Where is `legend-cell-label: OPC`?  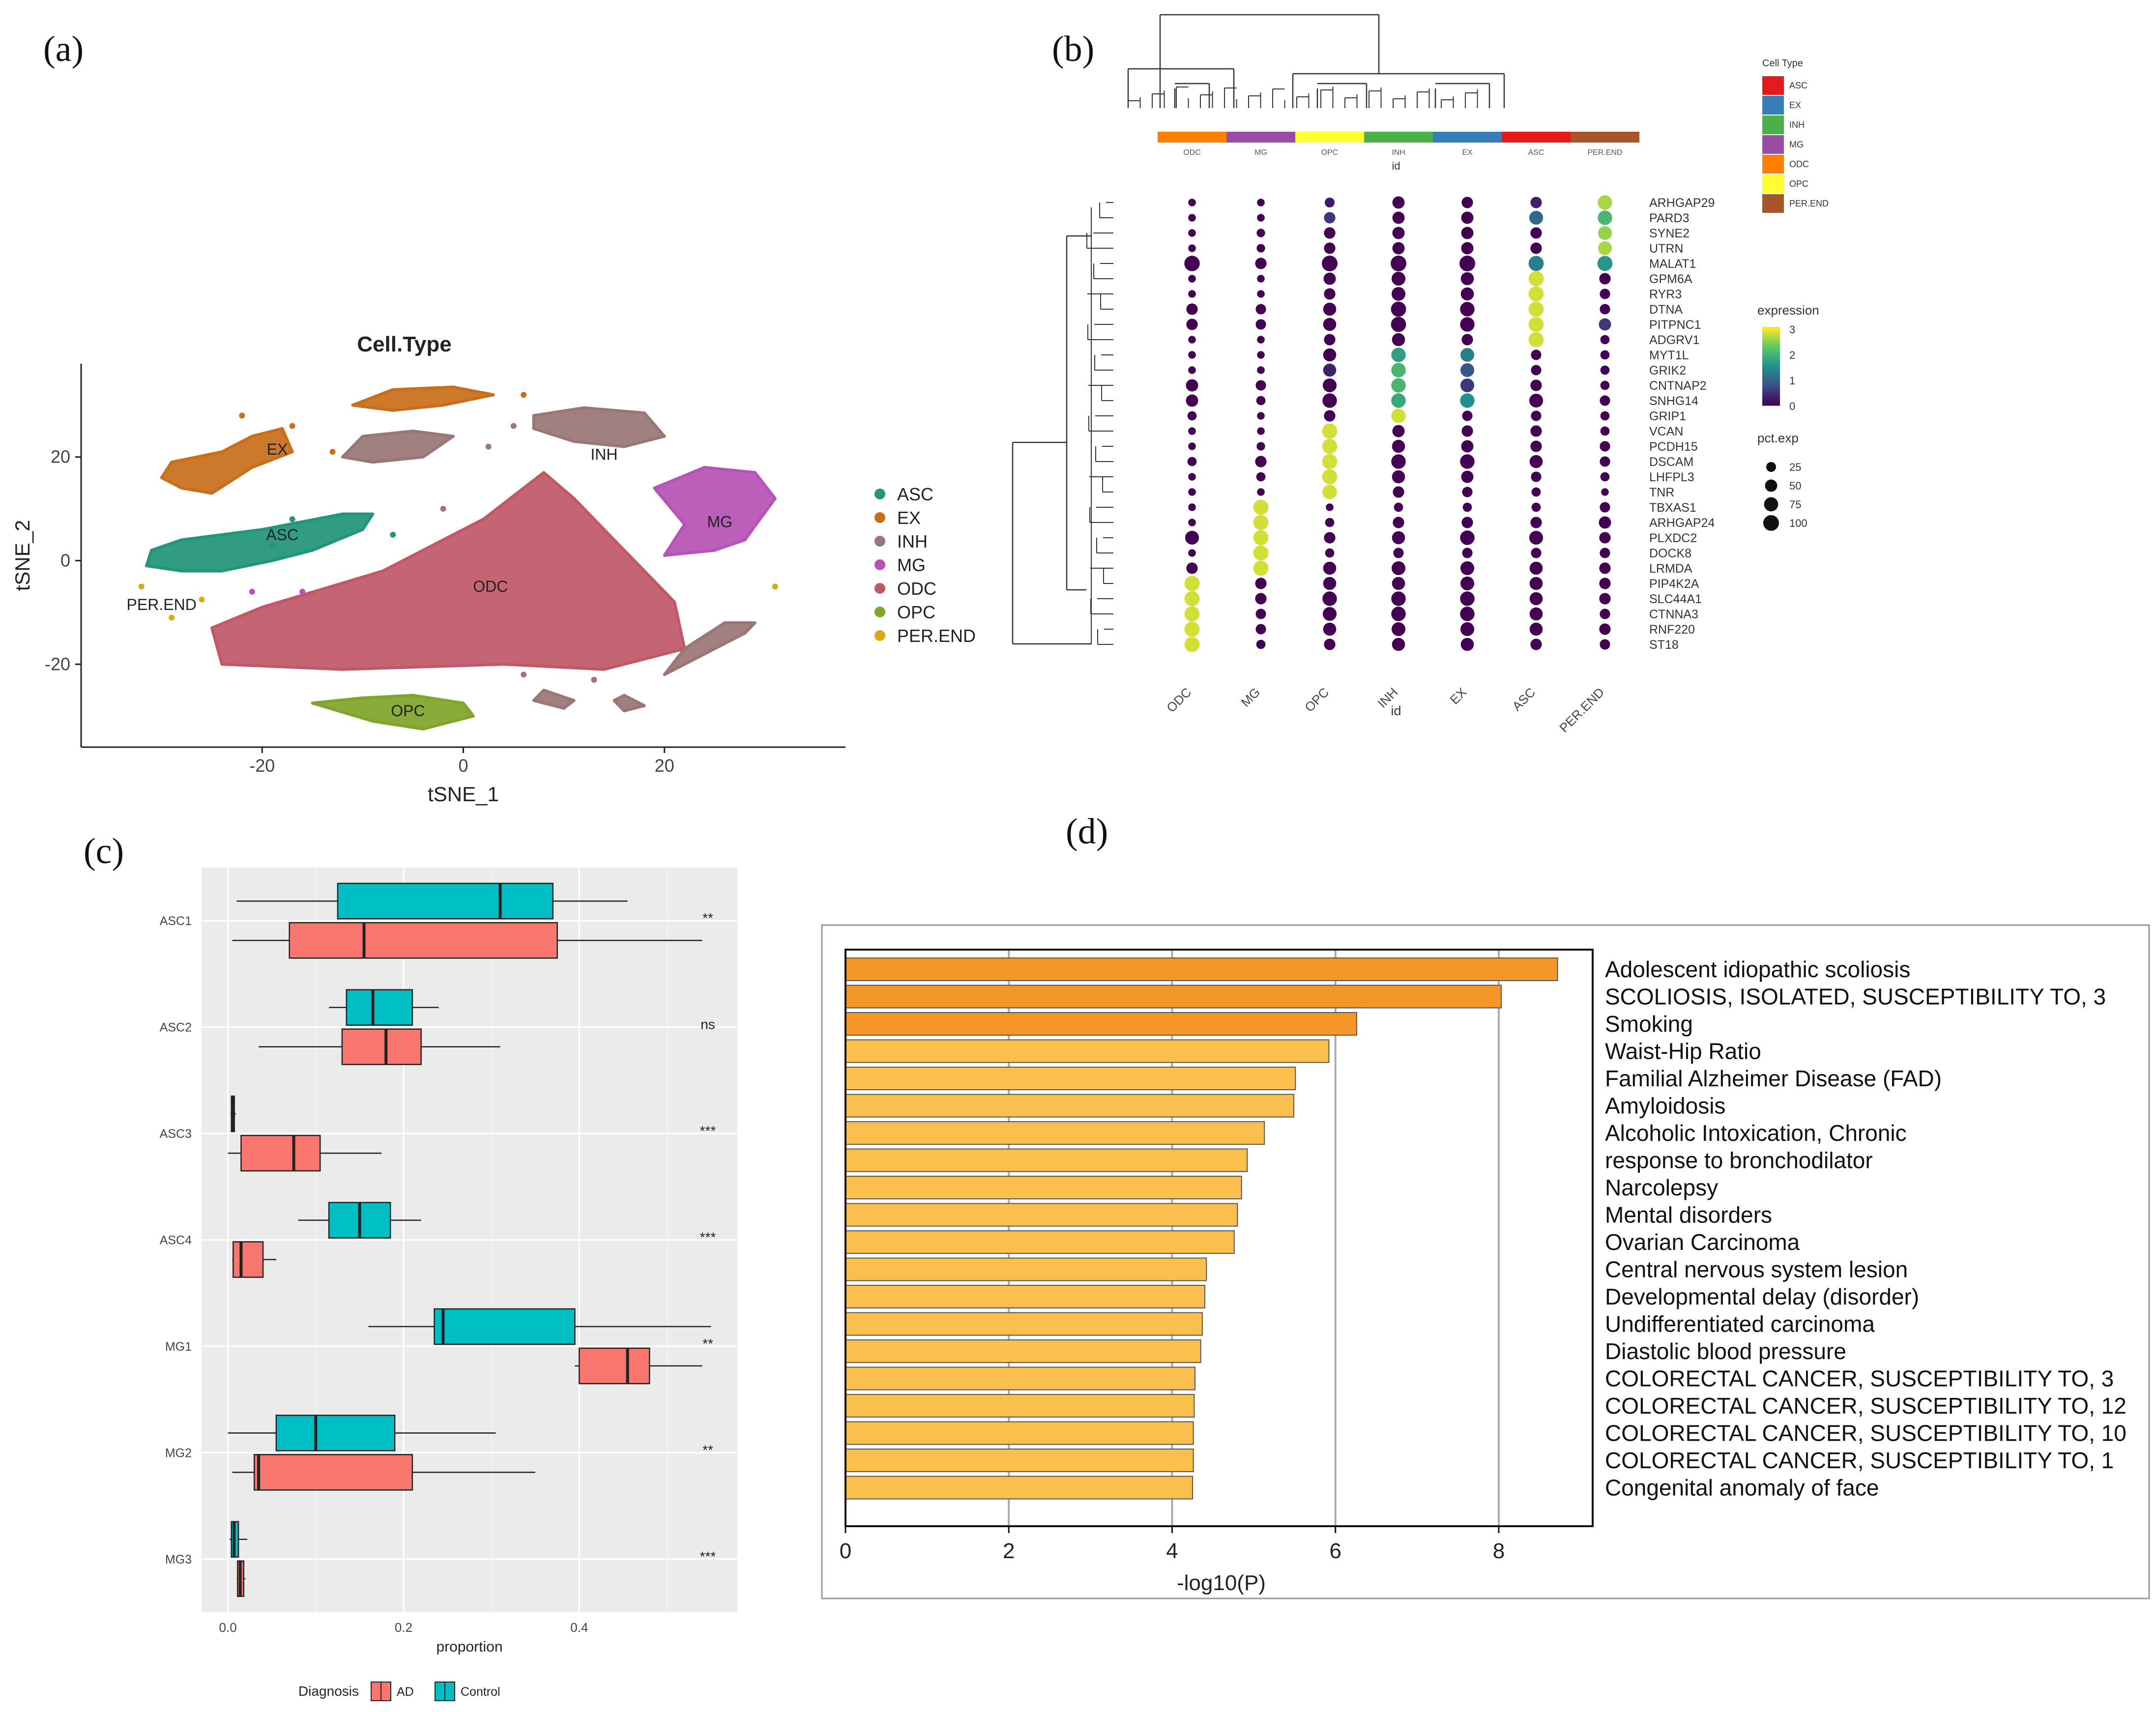
legend-cell-label: OPC is located at coordinates (1798, 184).